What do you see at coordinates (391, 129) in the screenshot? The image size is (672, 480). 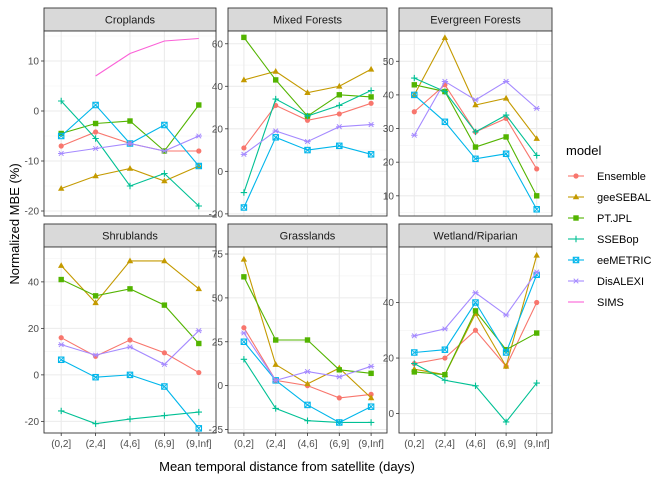 I see `y-axis: 10 20 30 40 50` at bounding box center [391, 129].